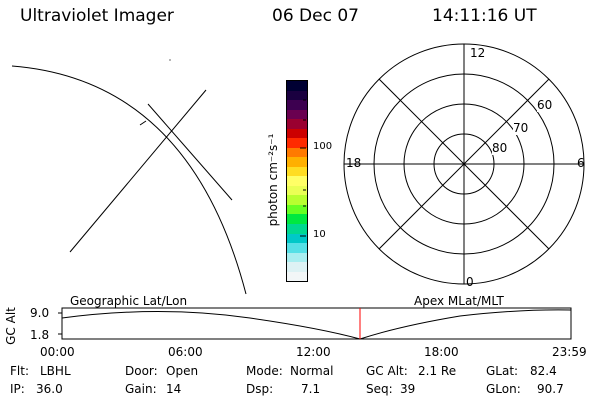 The width and height of the screenshot is (600, 400). What do you see at coordinates (521, 128) in the screenshot?
I see `mlat-label-70: 70` at bounding box center [521, 128].